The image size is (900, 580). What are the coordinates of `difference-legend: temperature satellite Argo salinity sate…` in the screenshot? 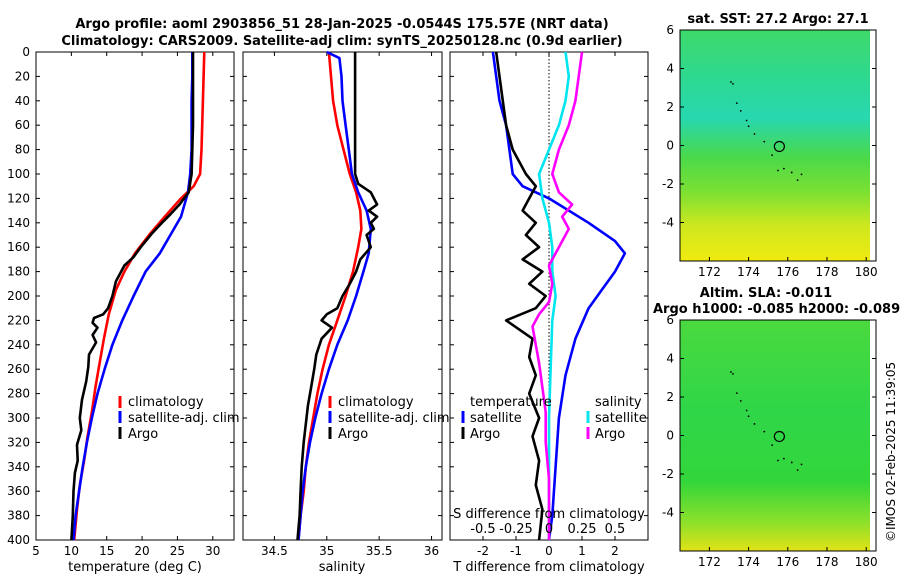 It's located at (554, 418).